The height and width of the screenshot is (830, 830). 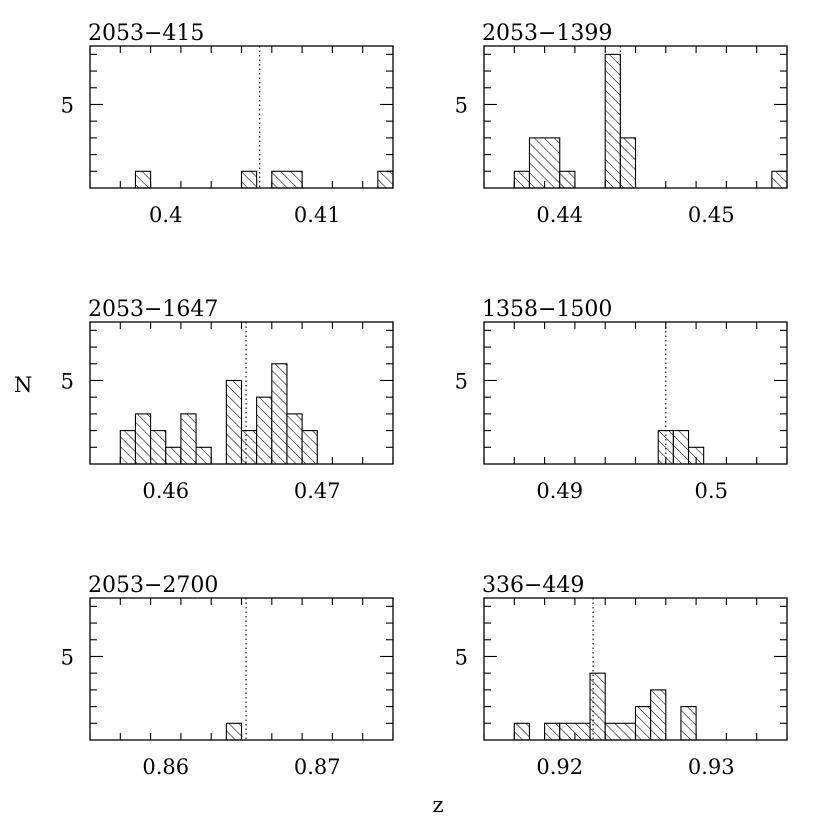 I want to click on x-axis-label: z, so click(x=437, y=805).